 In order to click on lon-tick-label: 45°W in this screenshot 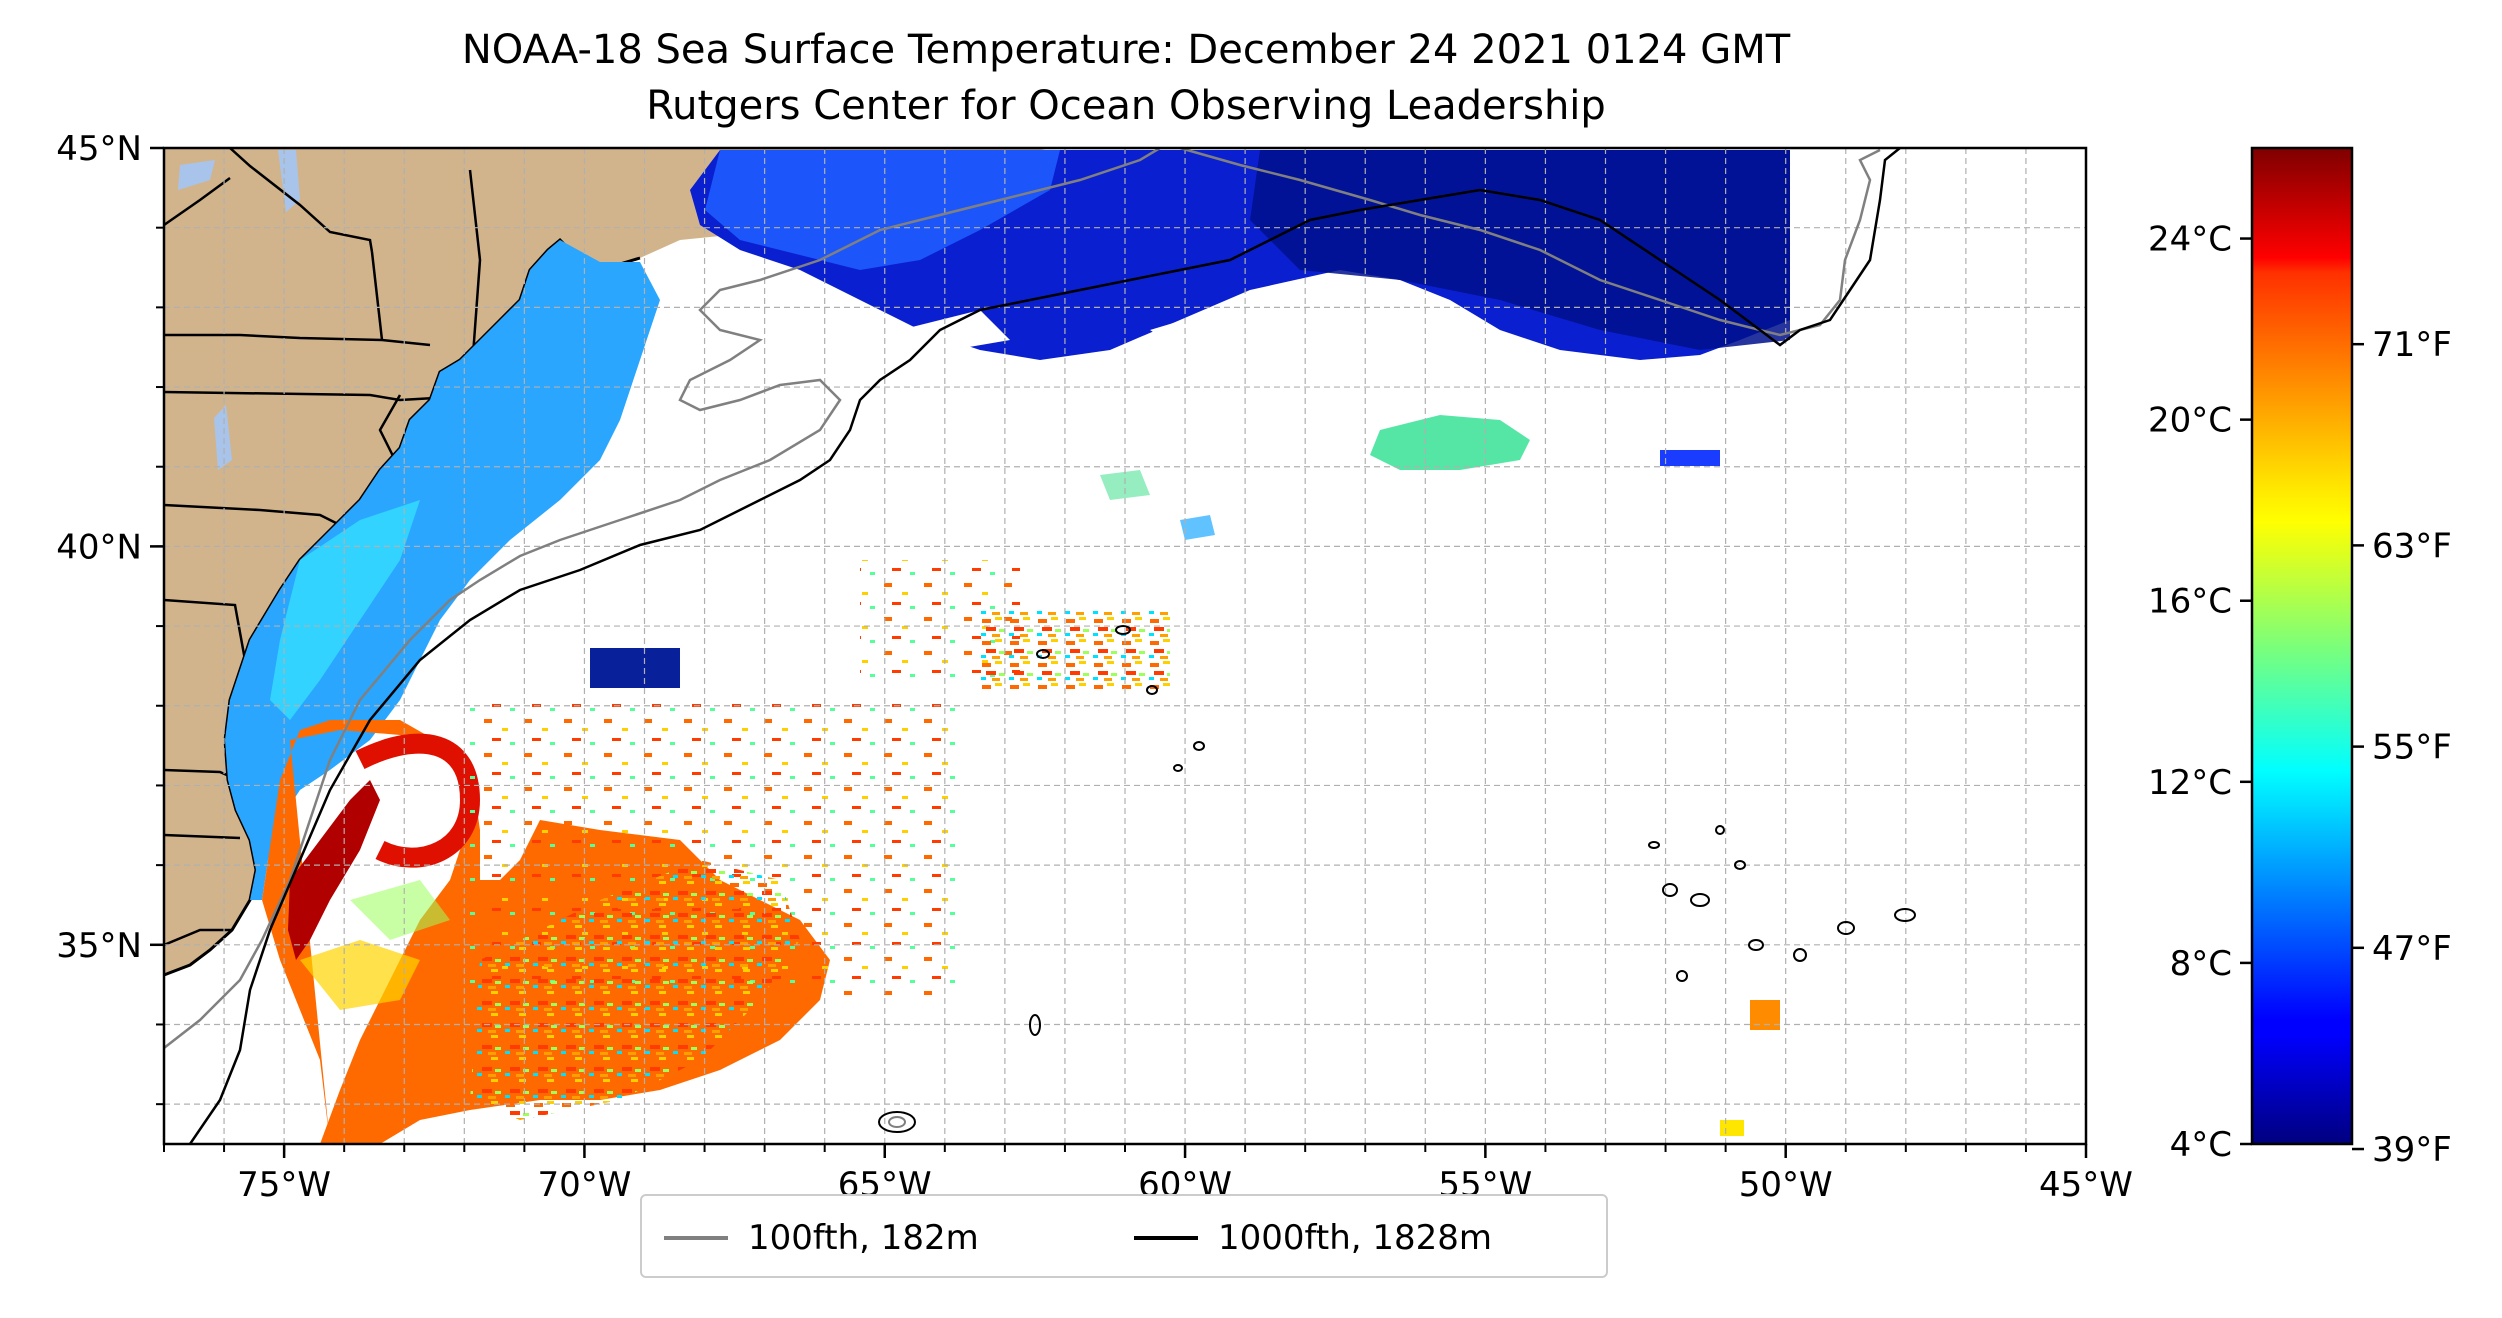, I will do `click(2086, 1185)`.